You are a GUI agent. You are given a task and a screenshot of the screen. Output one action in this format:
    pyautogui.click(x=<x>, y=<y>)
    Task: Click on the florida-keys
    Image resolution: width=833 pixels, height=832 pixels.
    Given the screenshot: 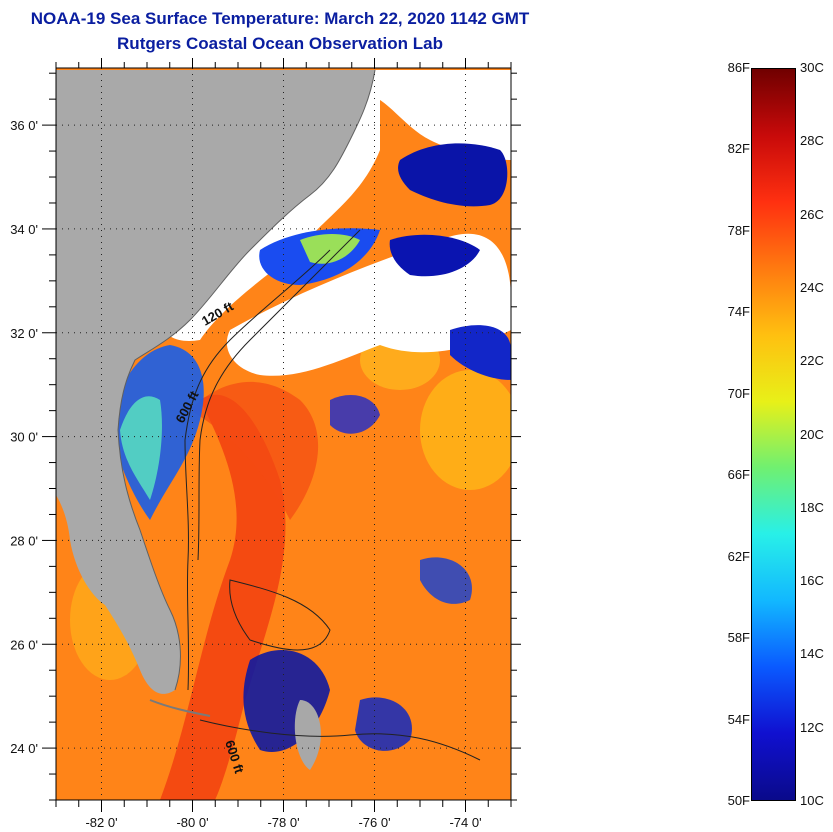 What is the action you would take?
    pyautogui.click(x=180, y=708)
    